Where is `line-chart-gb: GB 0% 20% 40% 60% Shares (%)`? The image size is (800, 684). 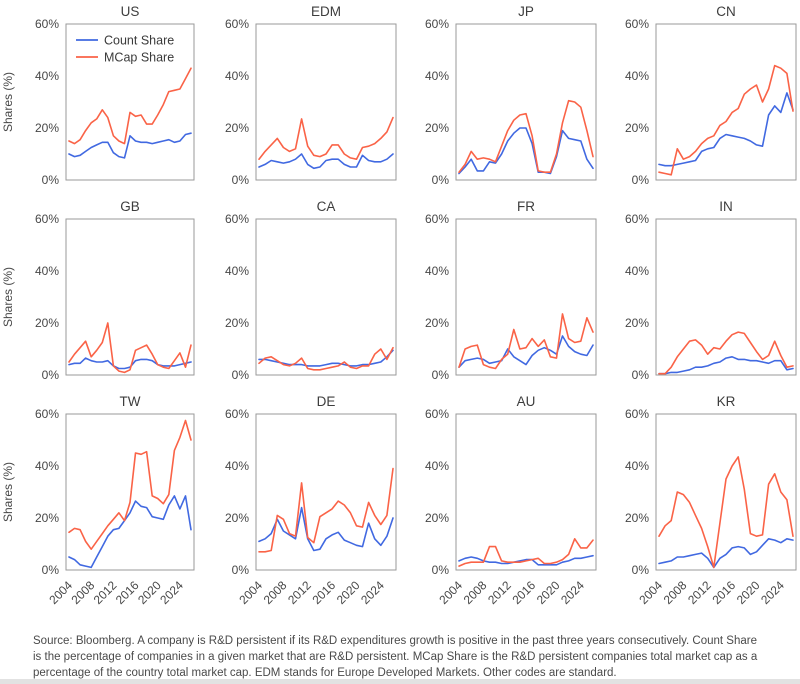 line-chart-gb: GB 0% 20% 40% 60% Shares (%) is located at coordinates (98, 290).